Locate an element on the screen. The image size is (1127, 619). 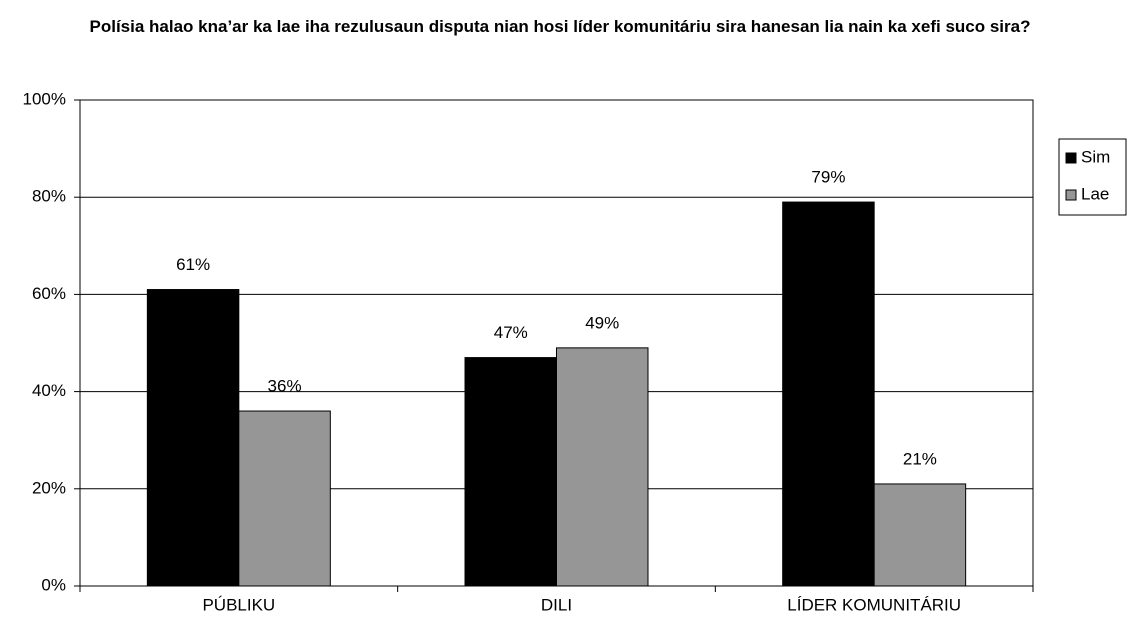
x-tick-label: DILI is located at coordinates (556, 604).